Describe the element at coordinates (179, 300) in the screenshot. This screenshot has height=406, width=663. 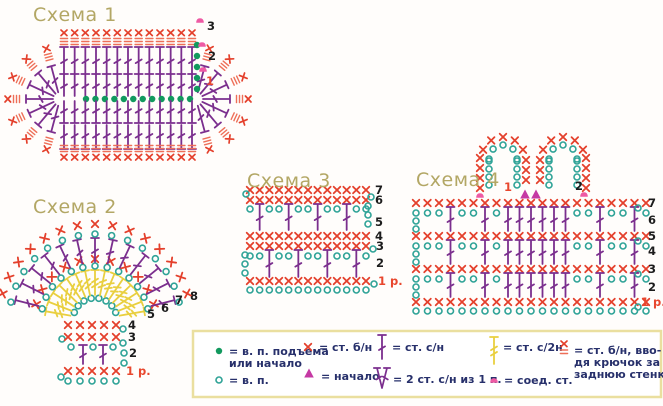
I see `schema-2-row-label: 7` at that location.